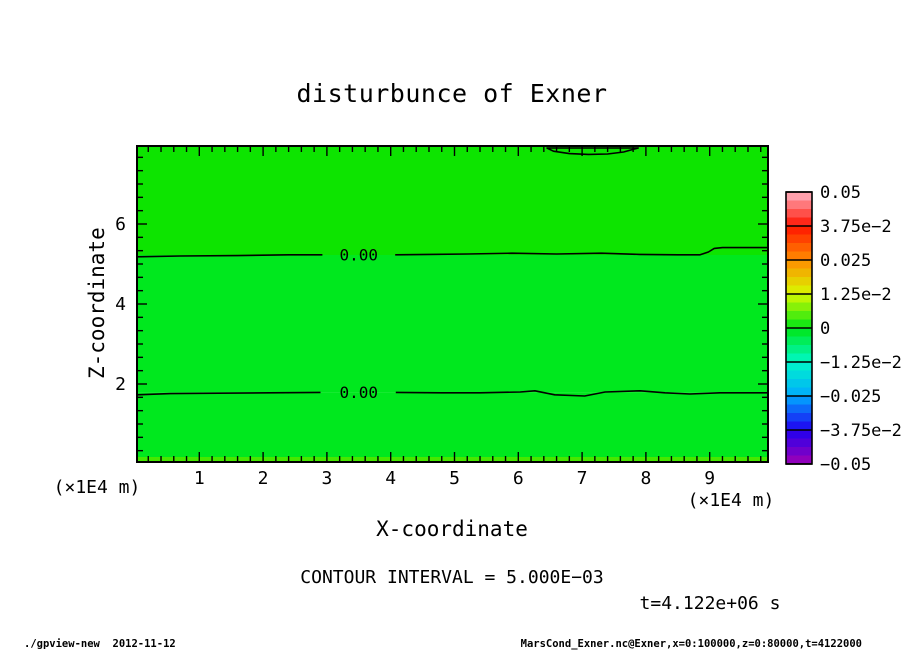 The width and height of the screenshot is (904, 654). What do you see at coordinates (582, 478) in the screenshot?
I see `x-tick-label: 7` at bounding box center [582, 478].